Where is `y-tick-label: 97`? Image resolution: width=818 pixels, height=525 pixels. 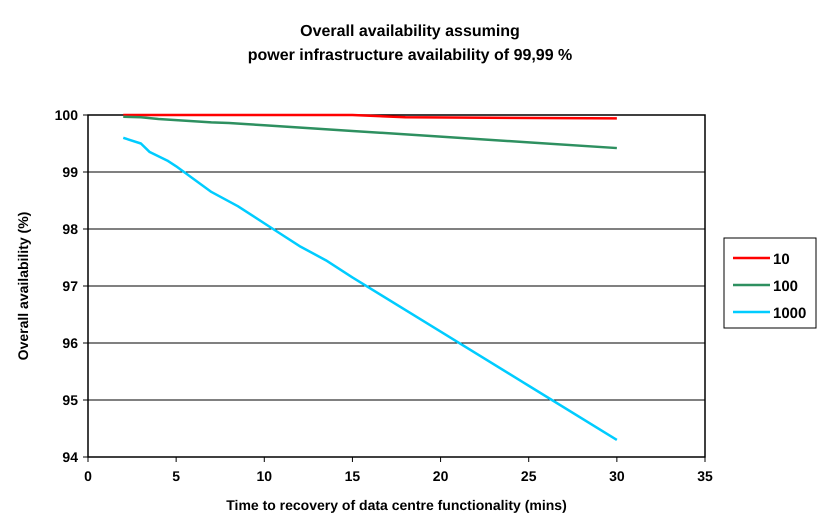 y-tick-label: 97 is located at coordinates (70, 286).